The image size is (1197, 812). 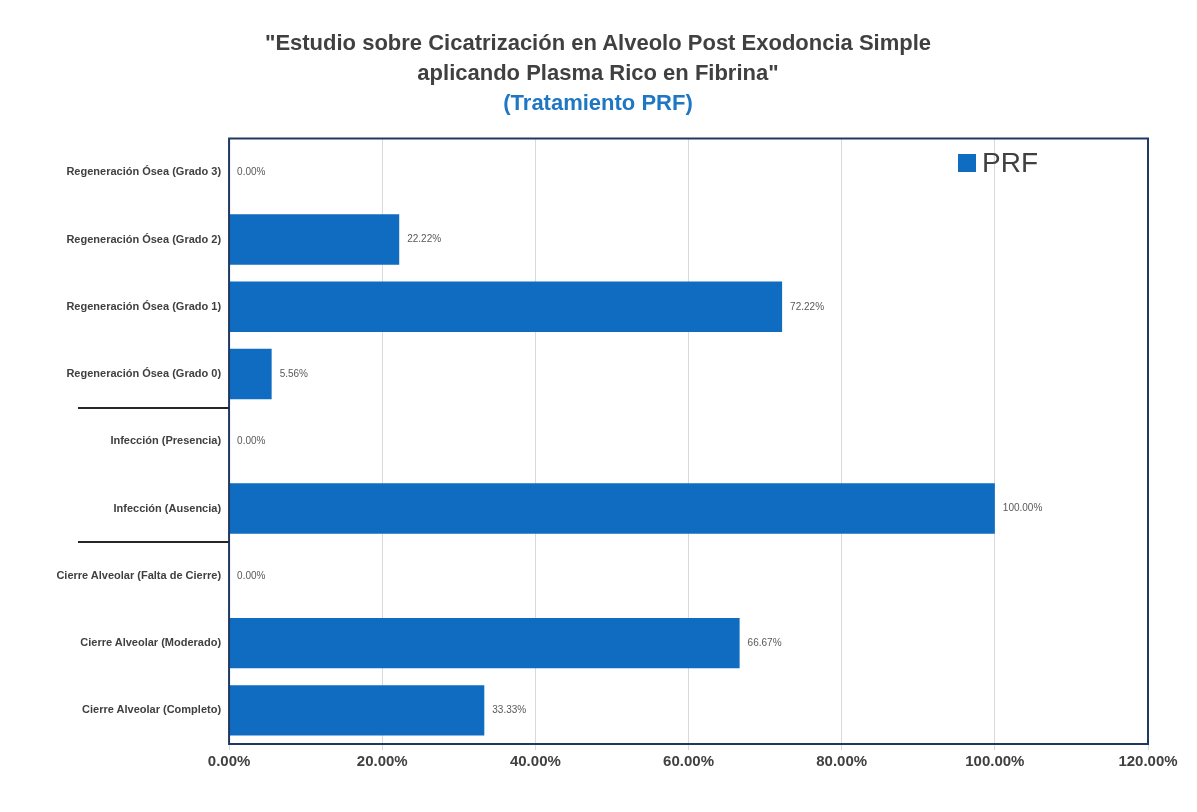 What do you see at coordinates (1010, 162) in the screenshot?
I see `legend-label: PRF` at bounding box center [1010, 162].